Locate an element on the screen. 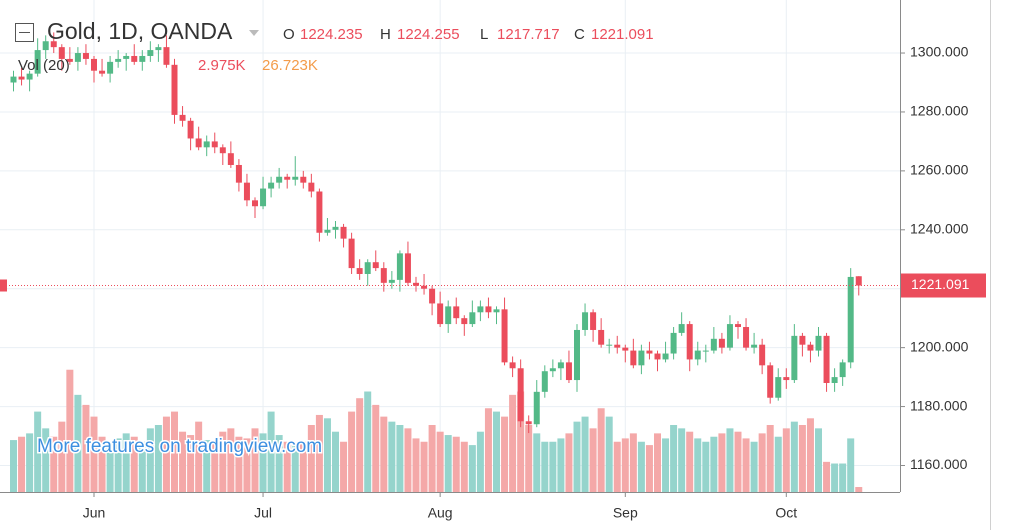 The width and height of the screenshot is (1009, 530). ohlc-legend: O 1224.235 H 1224.255 L 1217.717 C 1221.091 is located at coordinates (468, 34).